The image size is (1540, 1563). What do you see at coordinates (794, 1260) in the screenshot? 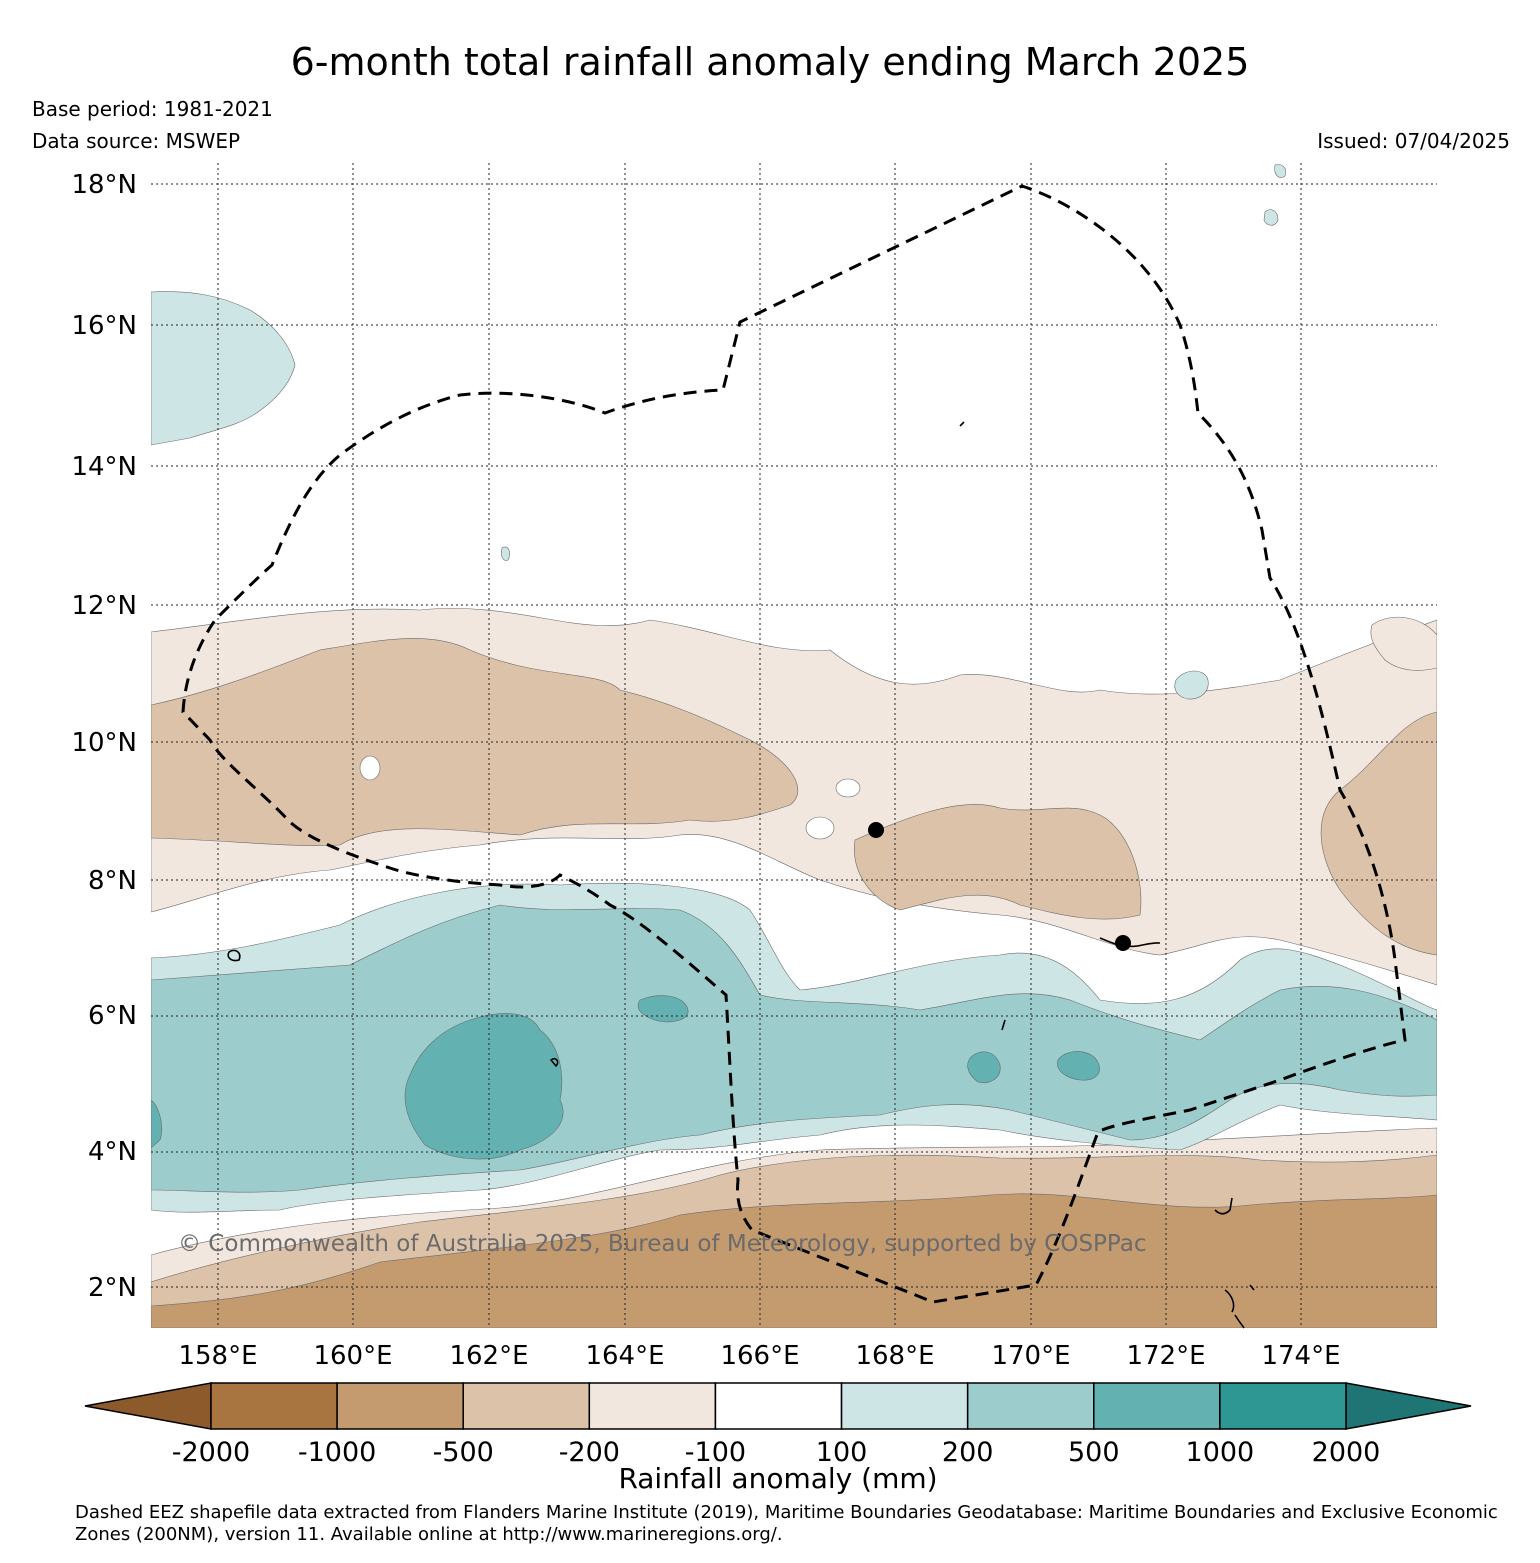
I see `anomaly-band-minus500` at bounding box center [794, 1260].